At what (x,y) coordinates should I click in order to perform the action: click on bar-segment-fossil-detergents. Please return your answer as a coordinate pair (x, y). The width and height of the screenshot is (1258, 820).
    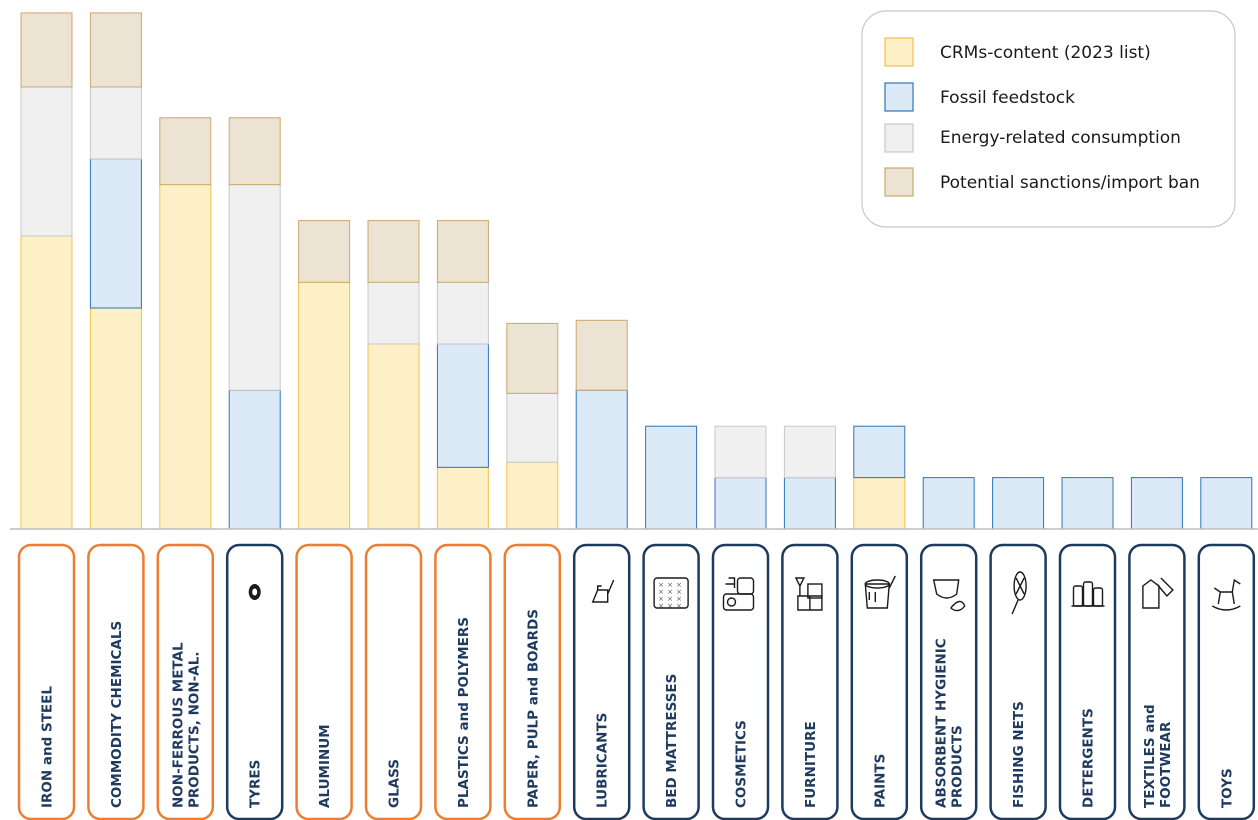
    Looking at the image, I should click on (1087, 503).